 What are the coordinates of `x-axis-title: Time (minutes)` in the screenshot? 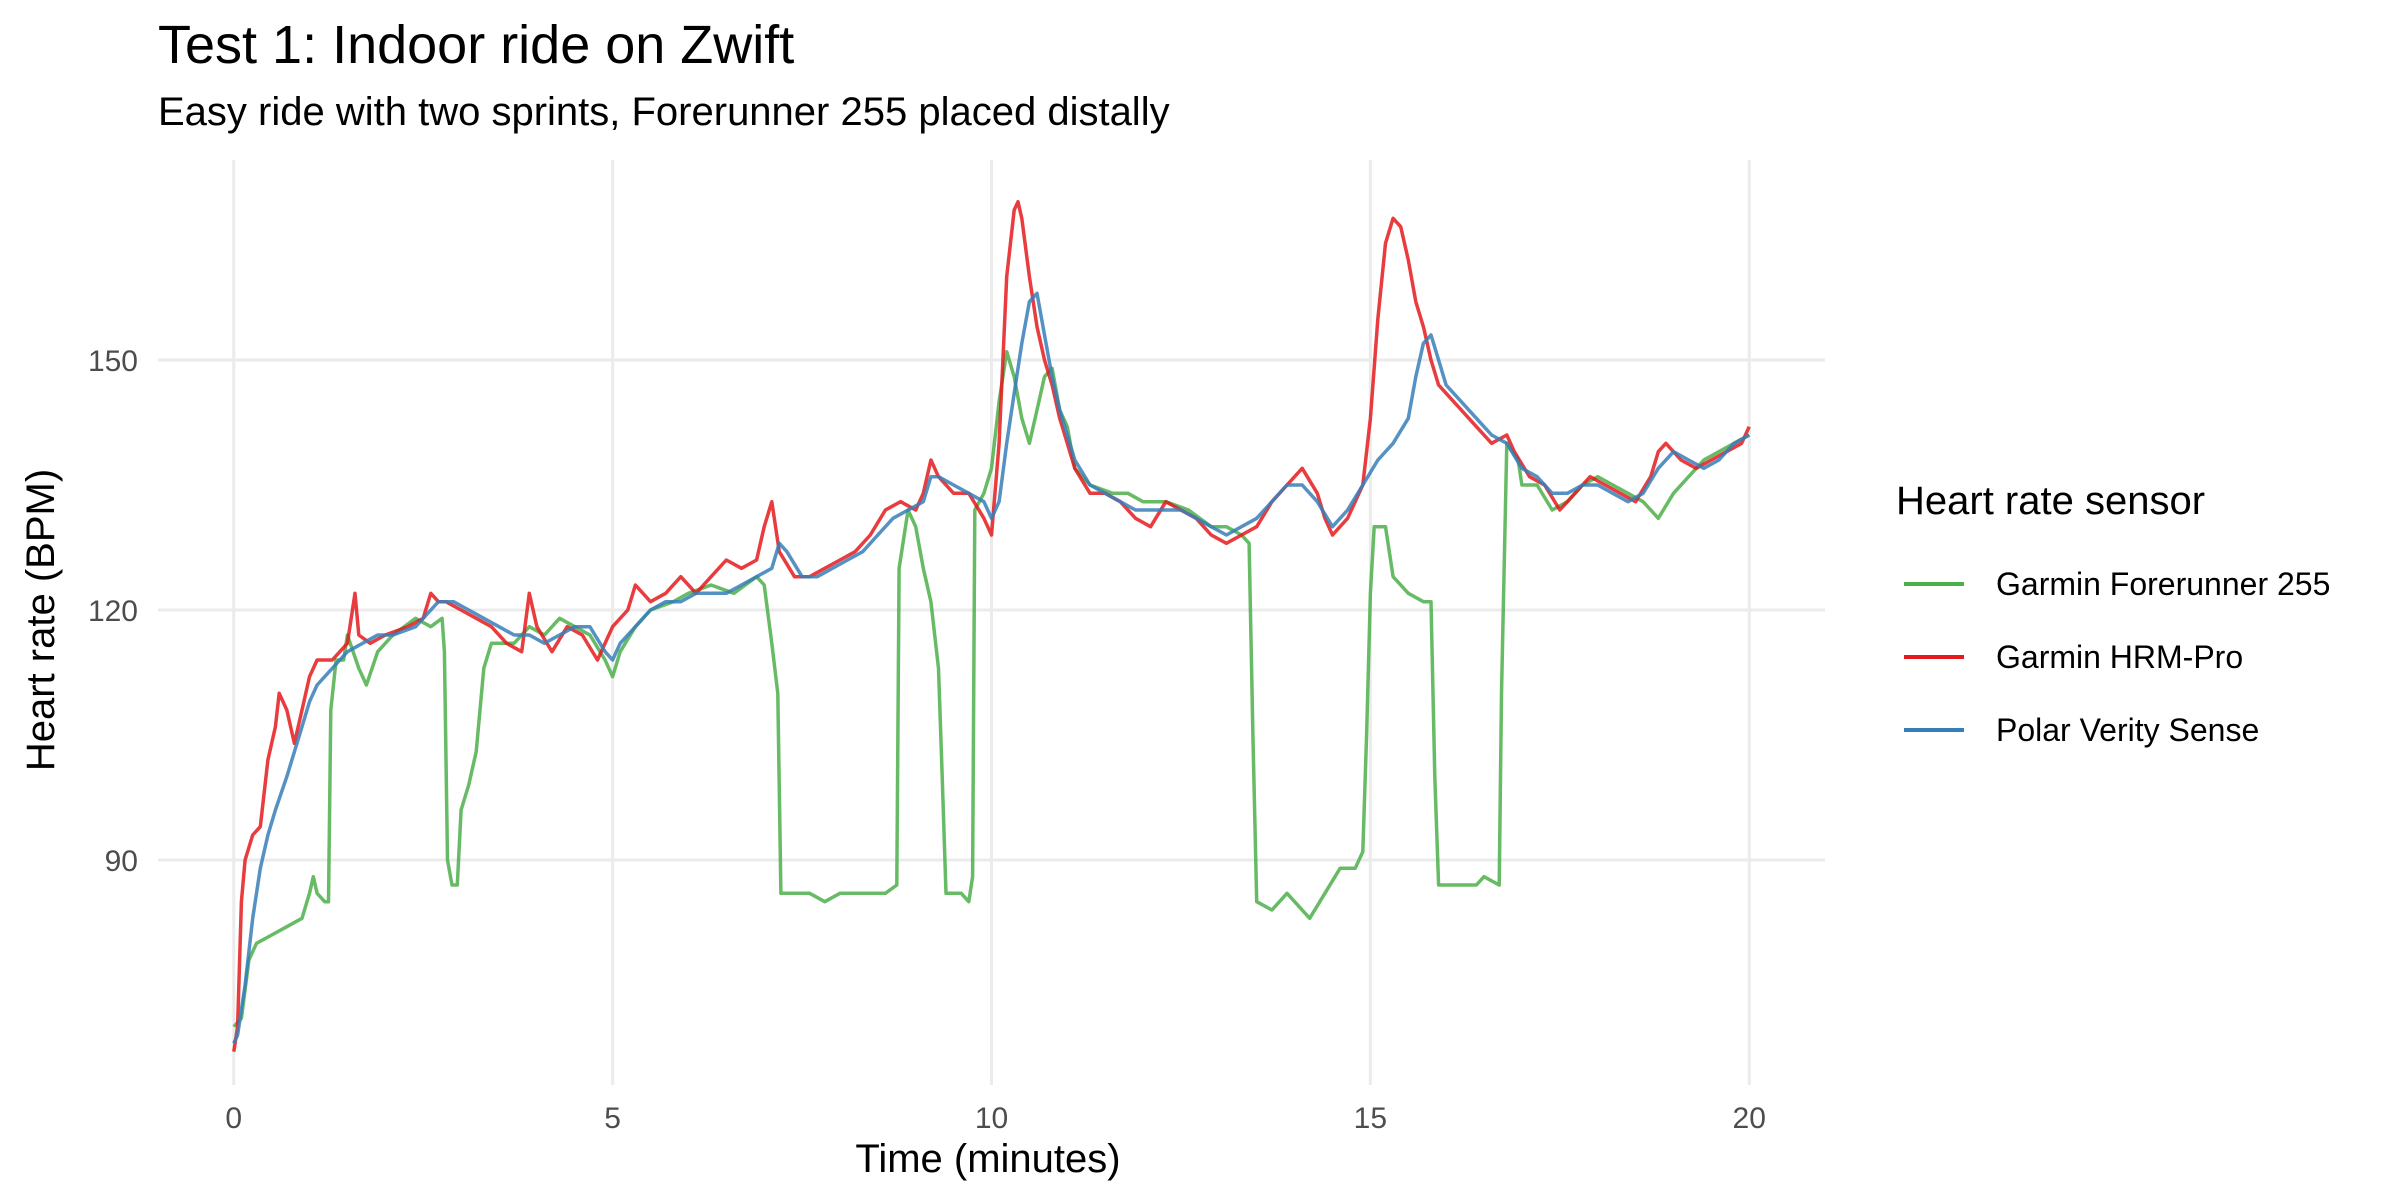 It's located at (987, 1159).